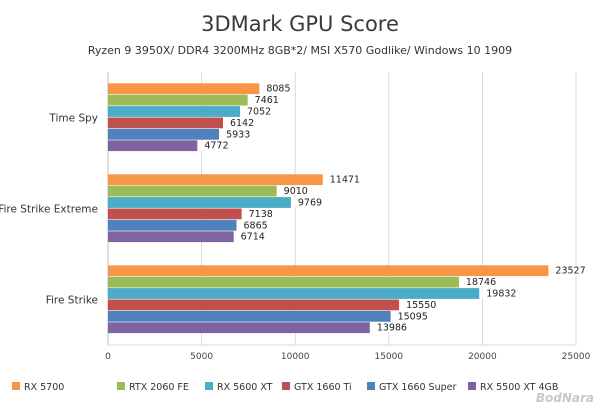 This screenshot has height=409, width=600. What do you see at coordinates (108, 357) in the screenshot?
I see `x-tick-label: 0` at bounding box center [108, 357].